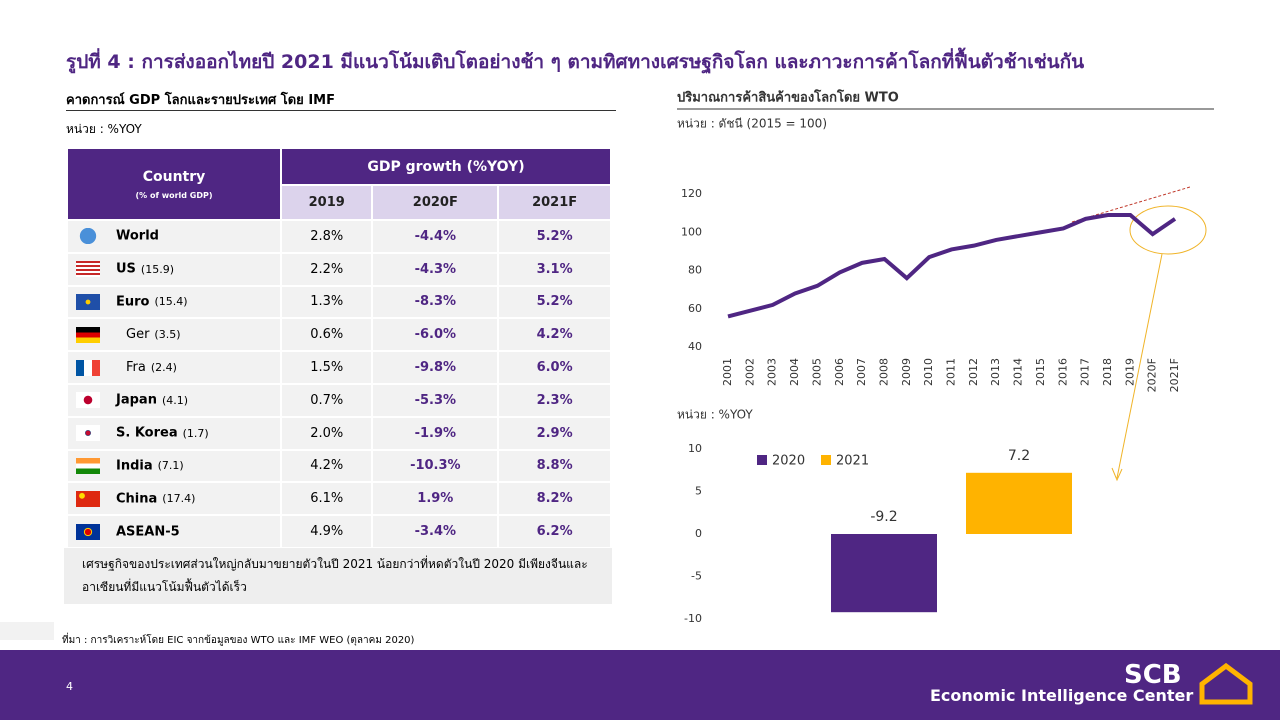 The width and height of the screenshot is (1280, 720). I want to click on bar-chart-unit: หน่วย : %YOY, so click(715, 415).